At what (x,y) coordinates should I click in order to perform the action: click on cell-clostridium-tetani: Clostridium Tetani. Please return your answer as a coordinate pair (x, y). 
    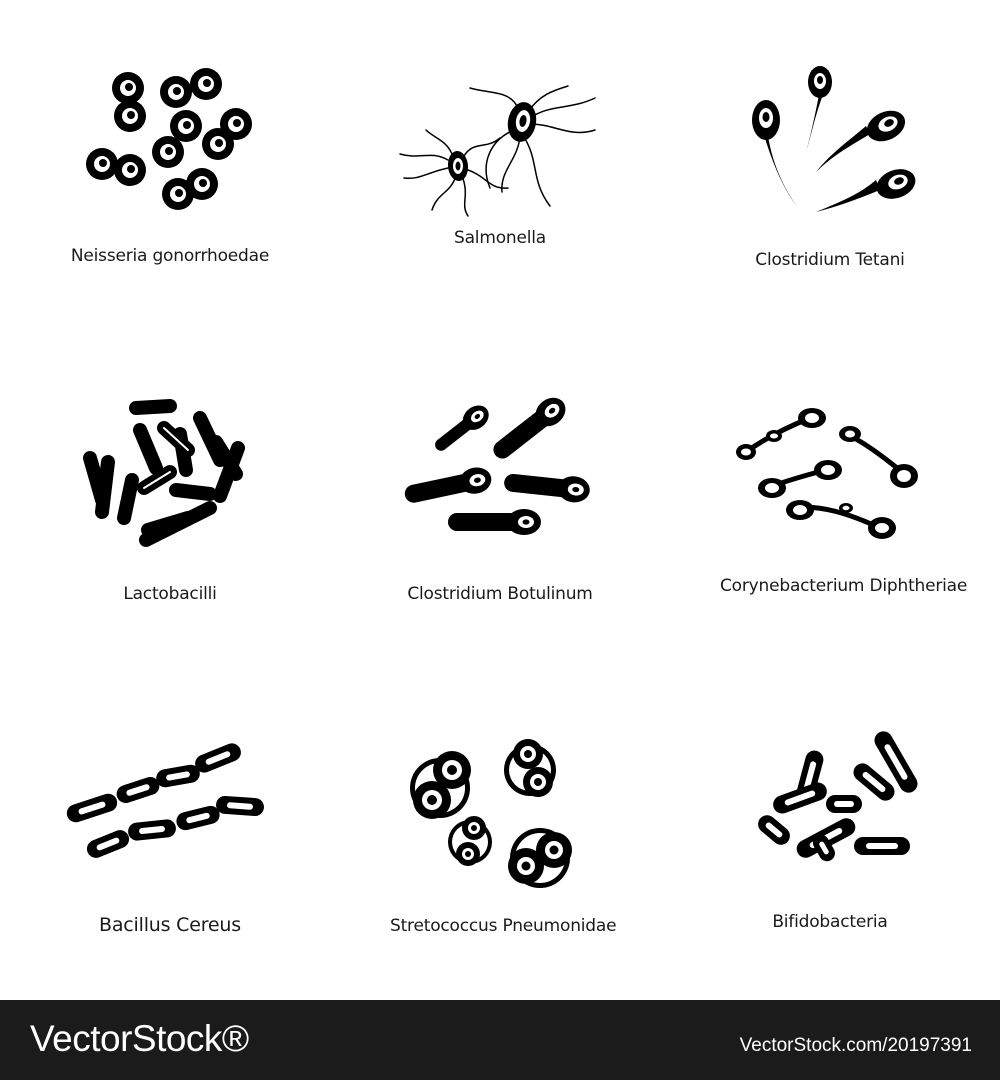
    Looking at the image, I should click on (830, 170).